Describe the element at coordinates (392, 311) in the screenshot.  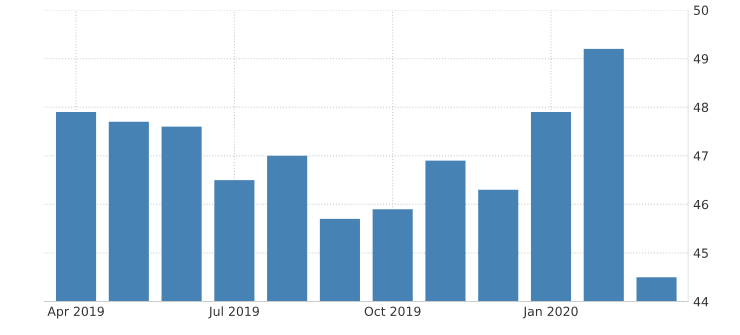
I see `x-tick-label: Oct 2019` at that location.